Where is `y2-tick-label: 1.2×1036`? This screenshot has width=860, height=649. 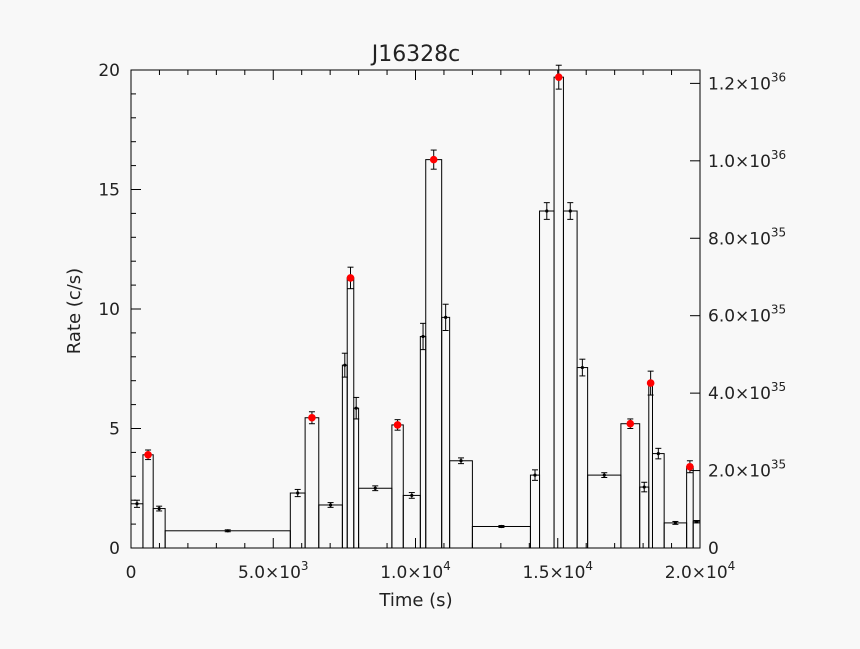 y2-tick-label: 1.2×1036 is located at coordinates (747, 82).